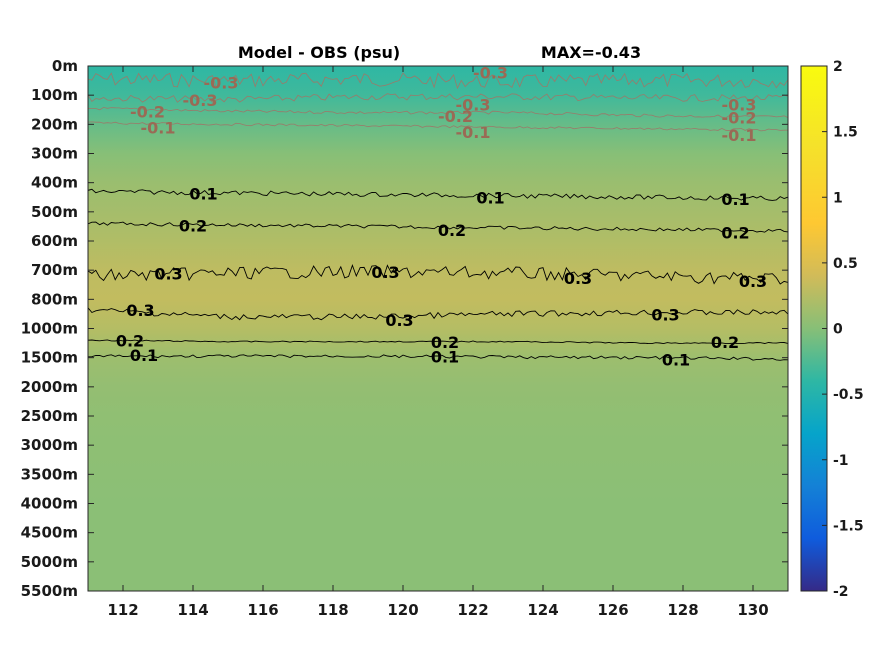 The width and height of the screenshot is (875, 656). Describe the element at coordinates (49, 445) in the screenshot. I see `y-tick-label: 3000m` at that location.